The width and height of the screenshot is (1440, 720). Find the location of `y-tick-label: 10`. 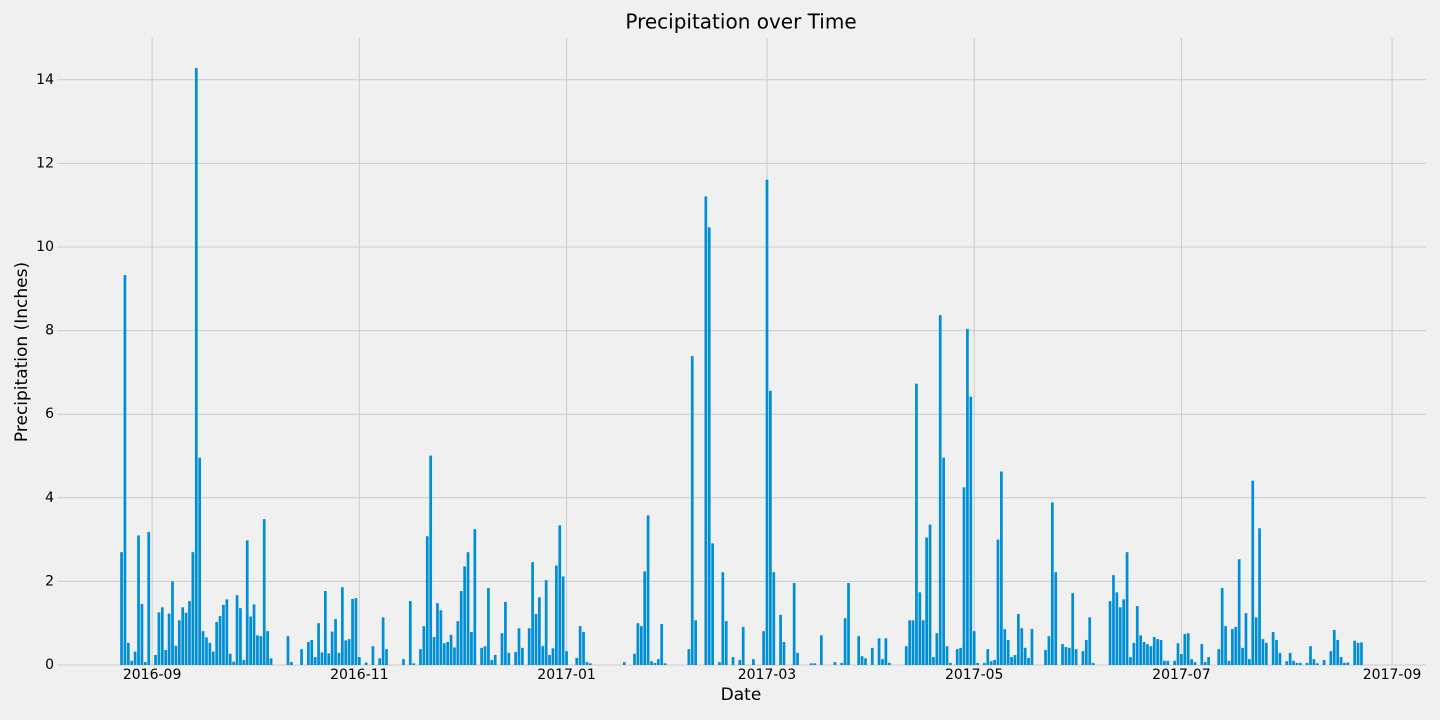

y-tick-label: 10 is located at coordinates (45, 247).